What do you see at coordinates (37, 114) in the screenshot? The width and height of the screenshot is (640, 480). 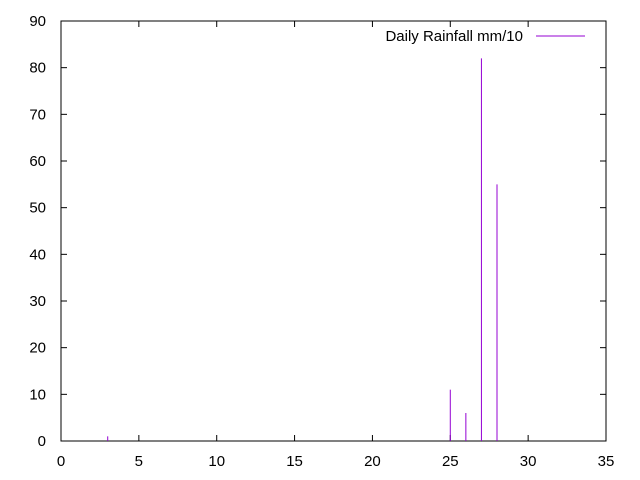 I see `y-tick-label: 70` at bounding box center [37, 114].